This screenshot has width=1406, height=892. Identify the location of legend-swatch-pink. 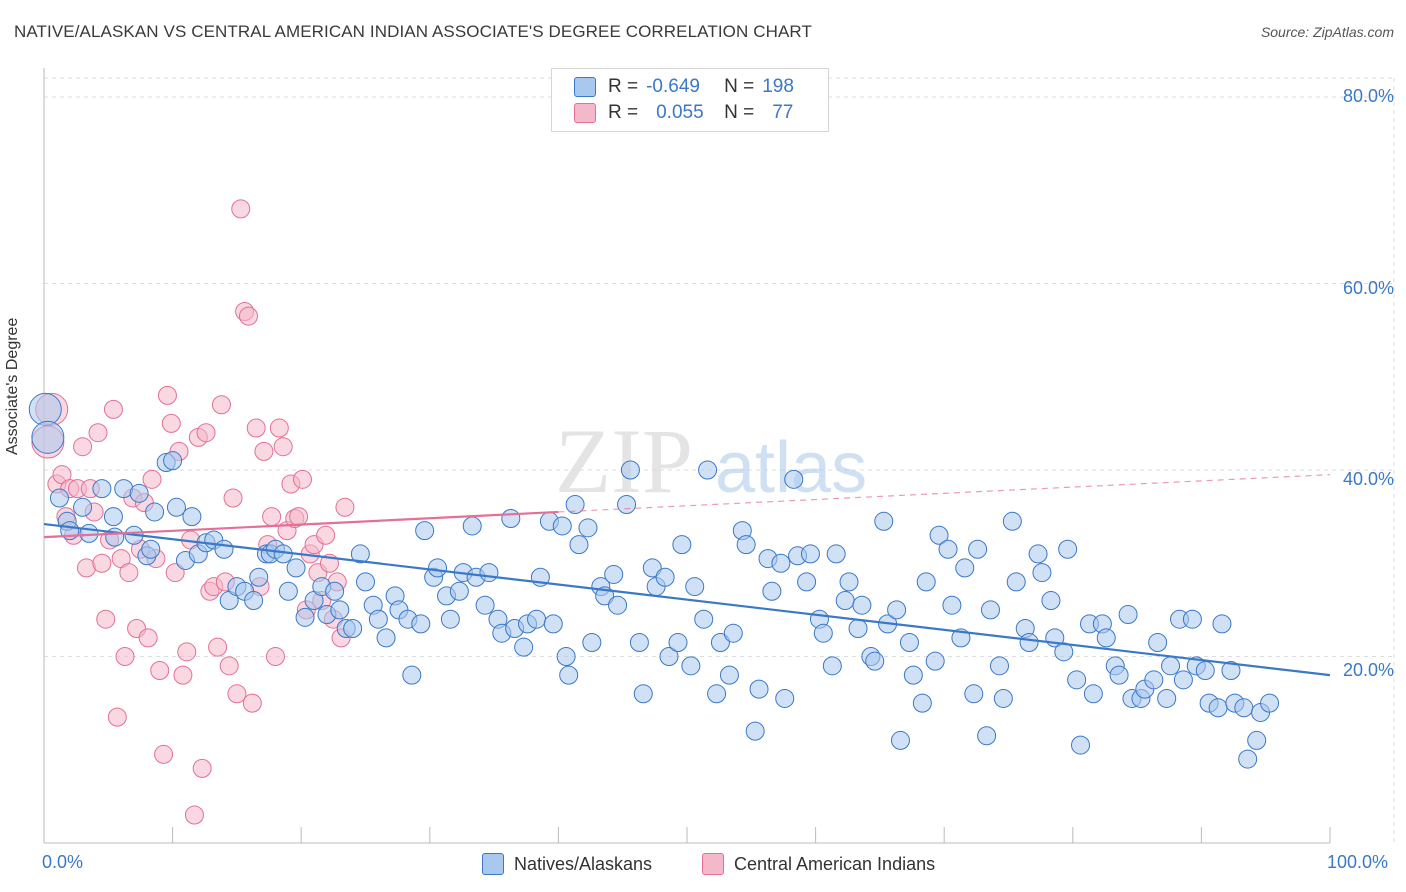
(585, 113).